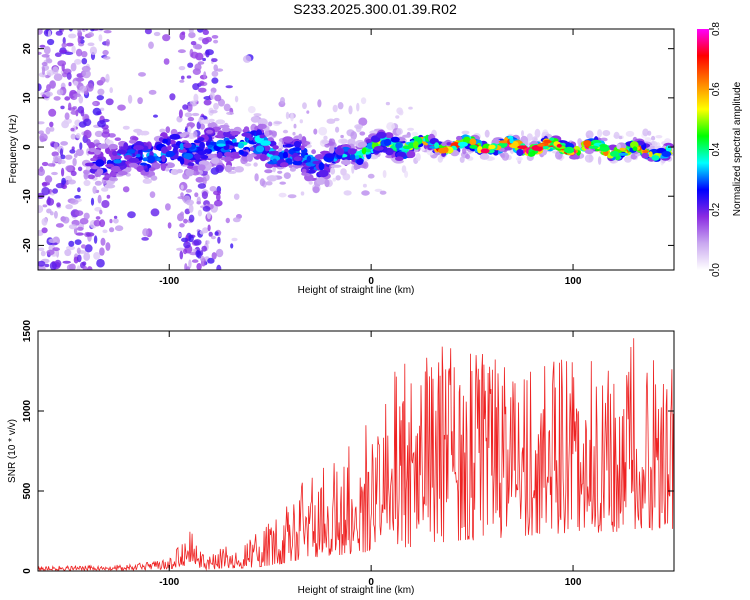 Image resolution: width=750 pixels, height=600 pixels. I want to click on snr-ytick-label: 1500, so click(27, 330).